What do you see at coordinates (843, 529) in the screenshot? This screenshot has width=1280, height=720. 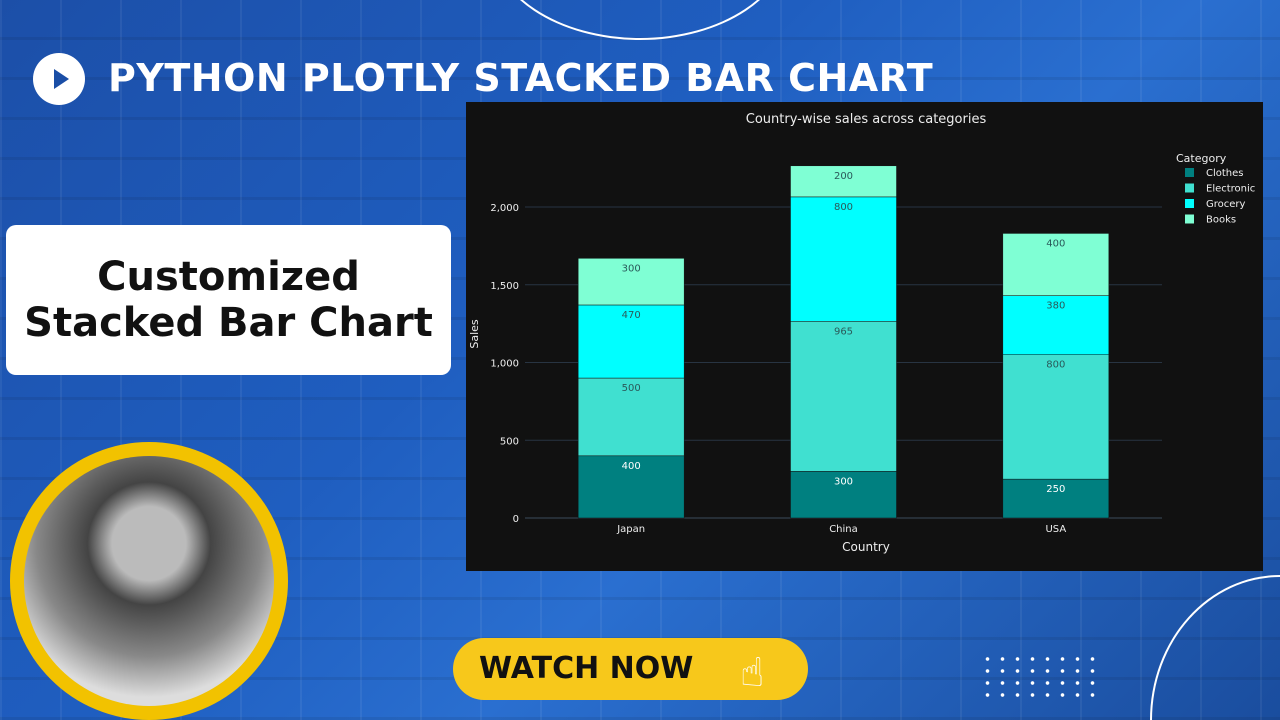 I see `x-tick-label: China` at bounding box center [843, 529].